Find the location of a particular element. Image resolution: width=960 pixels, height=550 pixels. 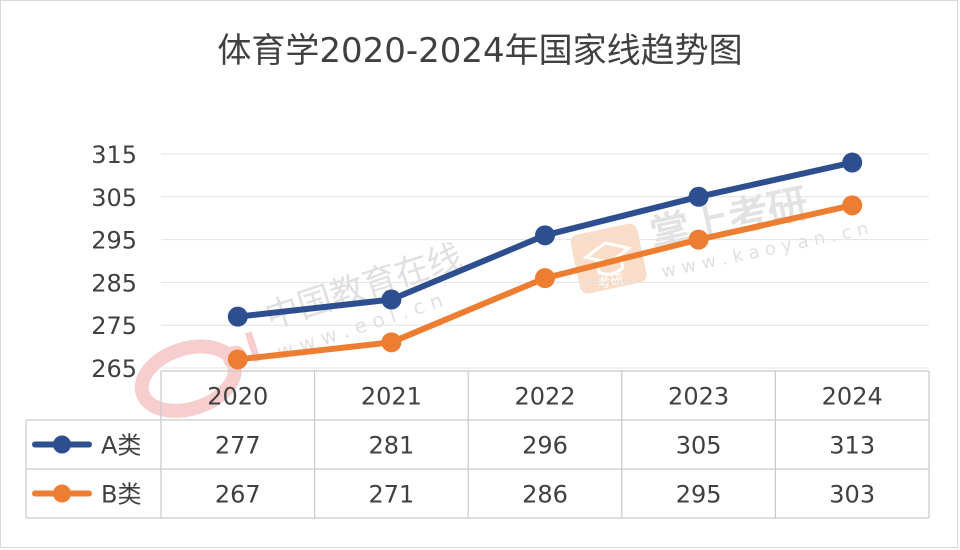

y-tick-label: 265 is located at coordinates (114, 369).